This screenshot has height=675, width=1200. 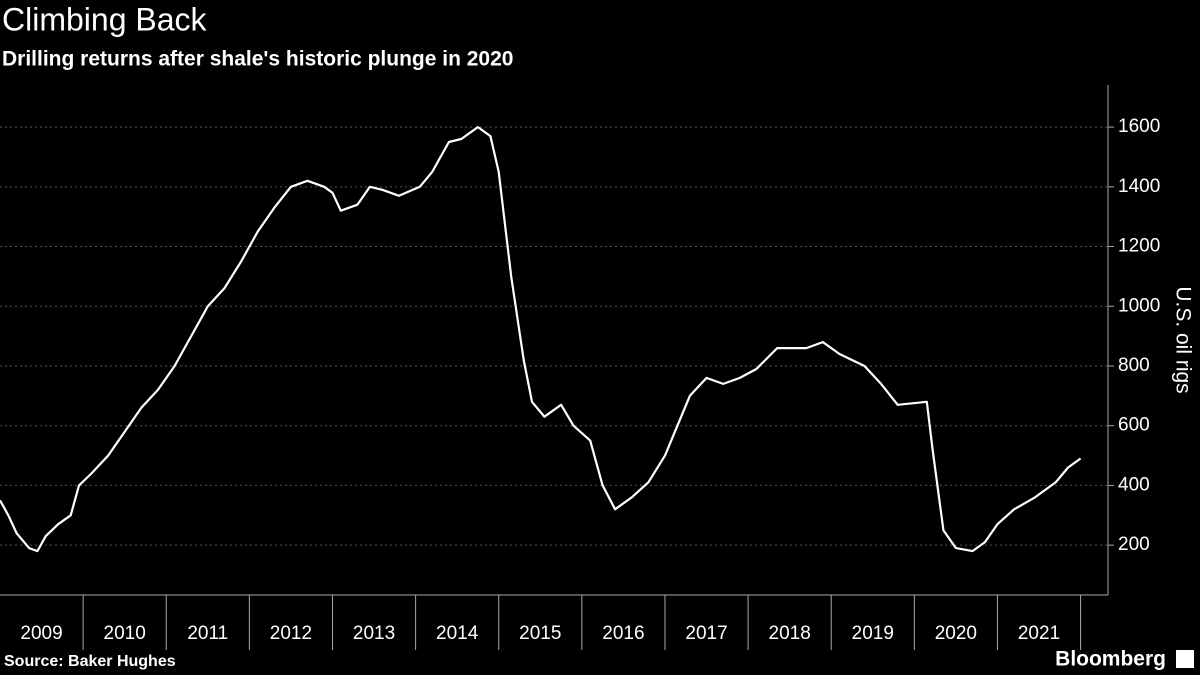 I want to click on brand: Bloomberg, so click(x=1110, y=659).